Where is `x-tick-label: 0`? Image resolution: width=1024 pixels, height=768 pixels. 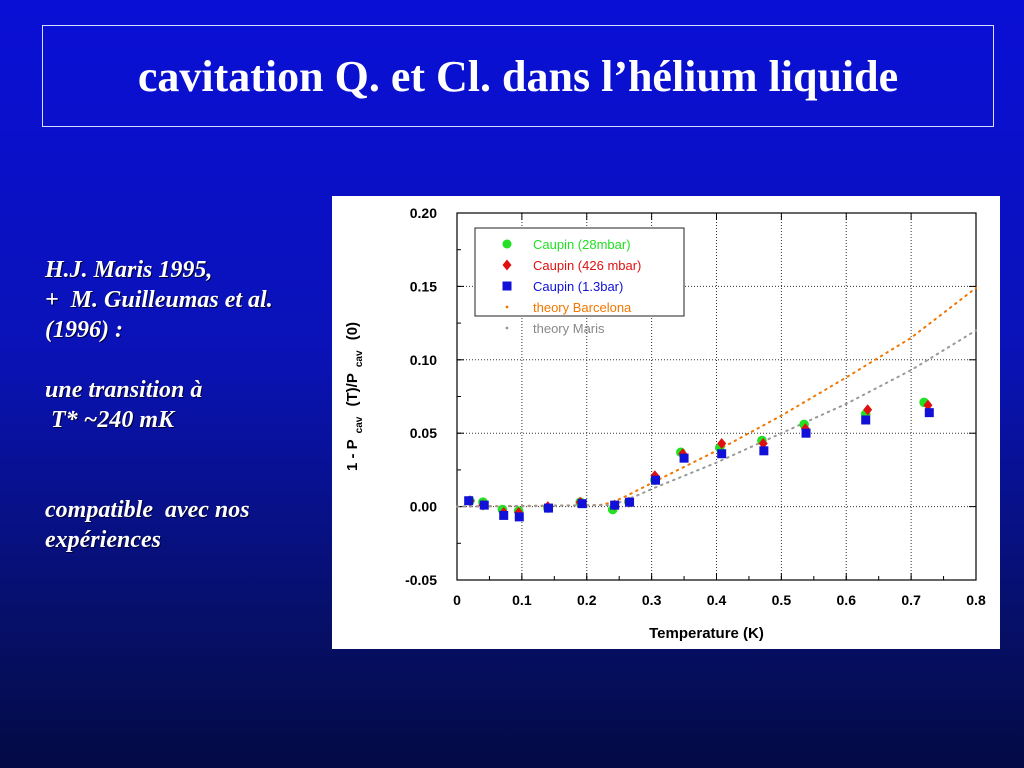 x-tick-label: 0 is located at coordinates (457, 600).